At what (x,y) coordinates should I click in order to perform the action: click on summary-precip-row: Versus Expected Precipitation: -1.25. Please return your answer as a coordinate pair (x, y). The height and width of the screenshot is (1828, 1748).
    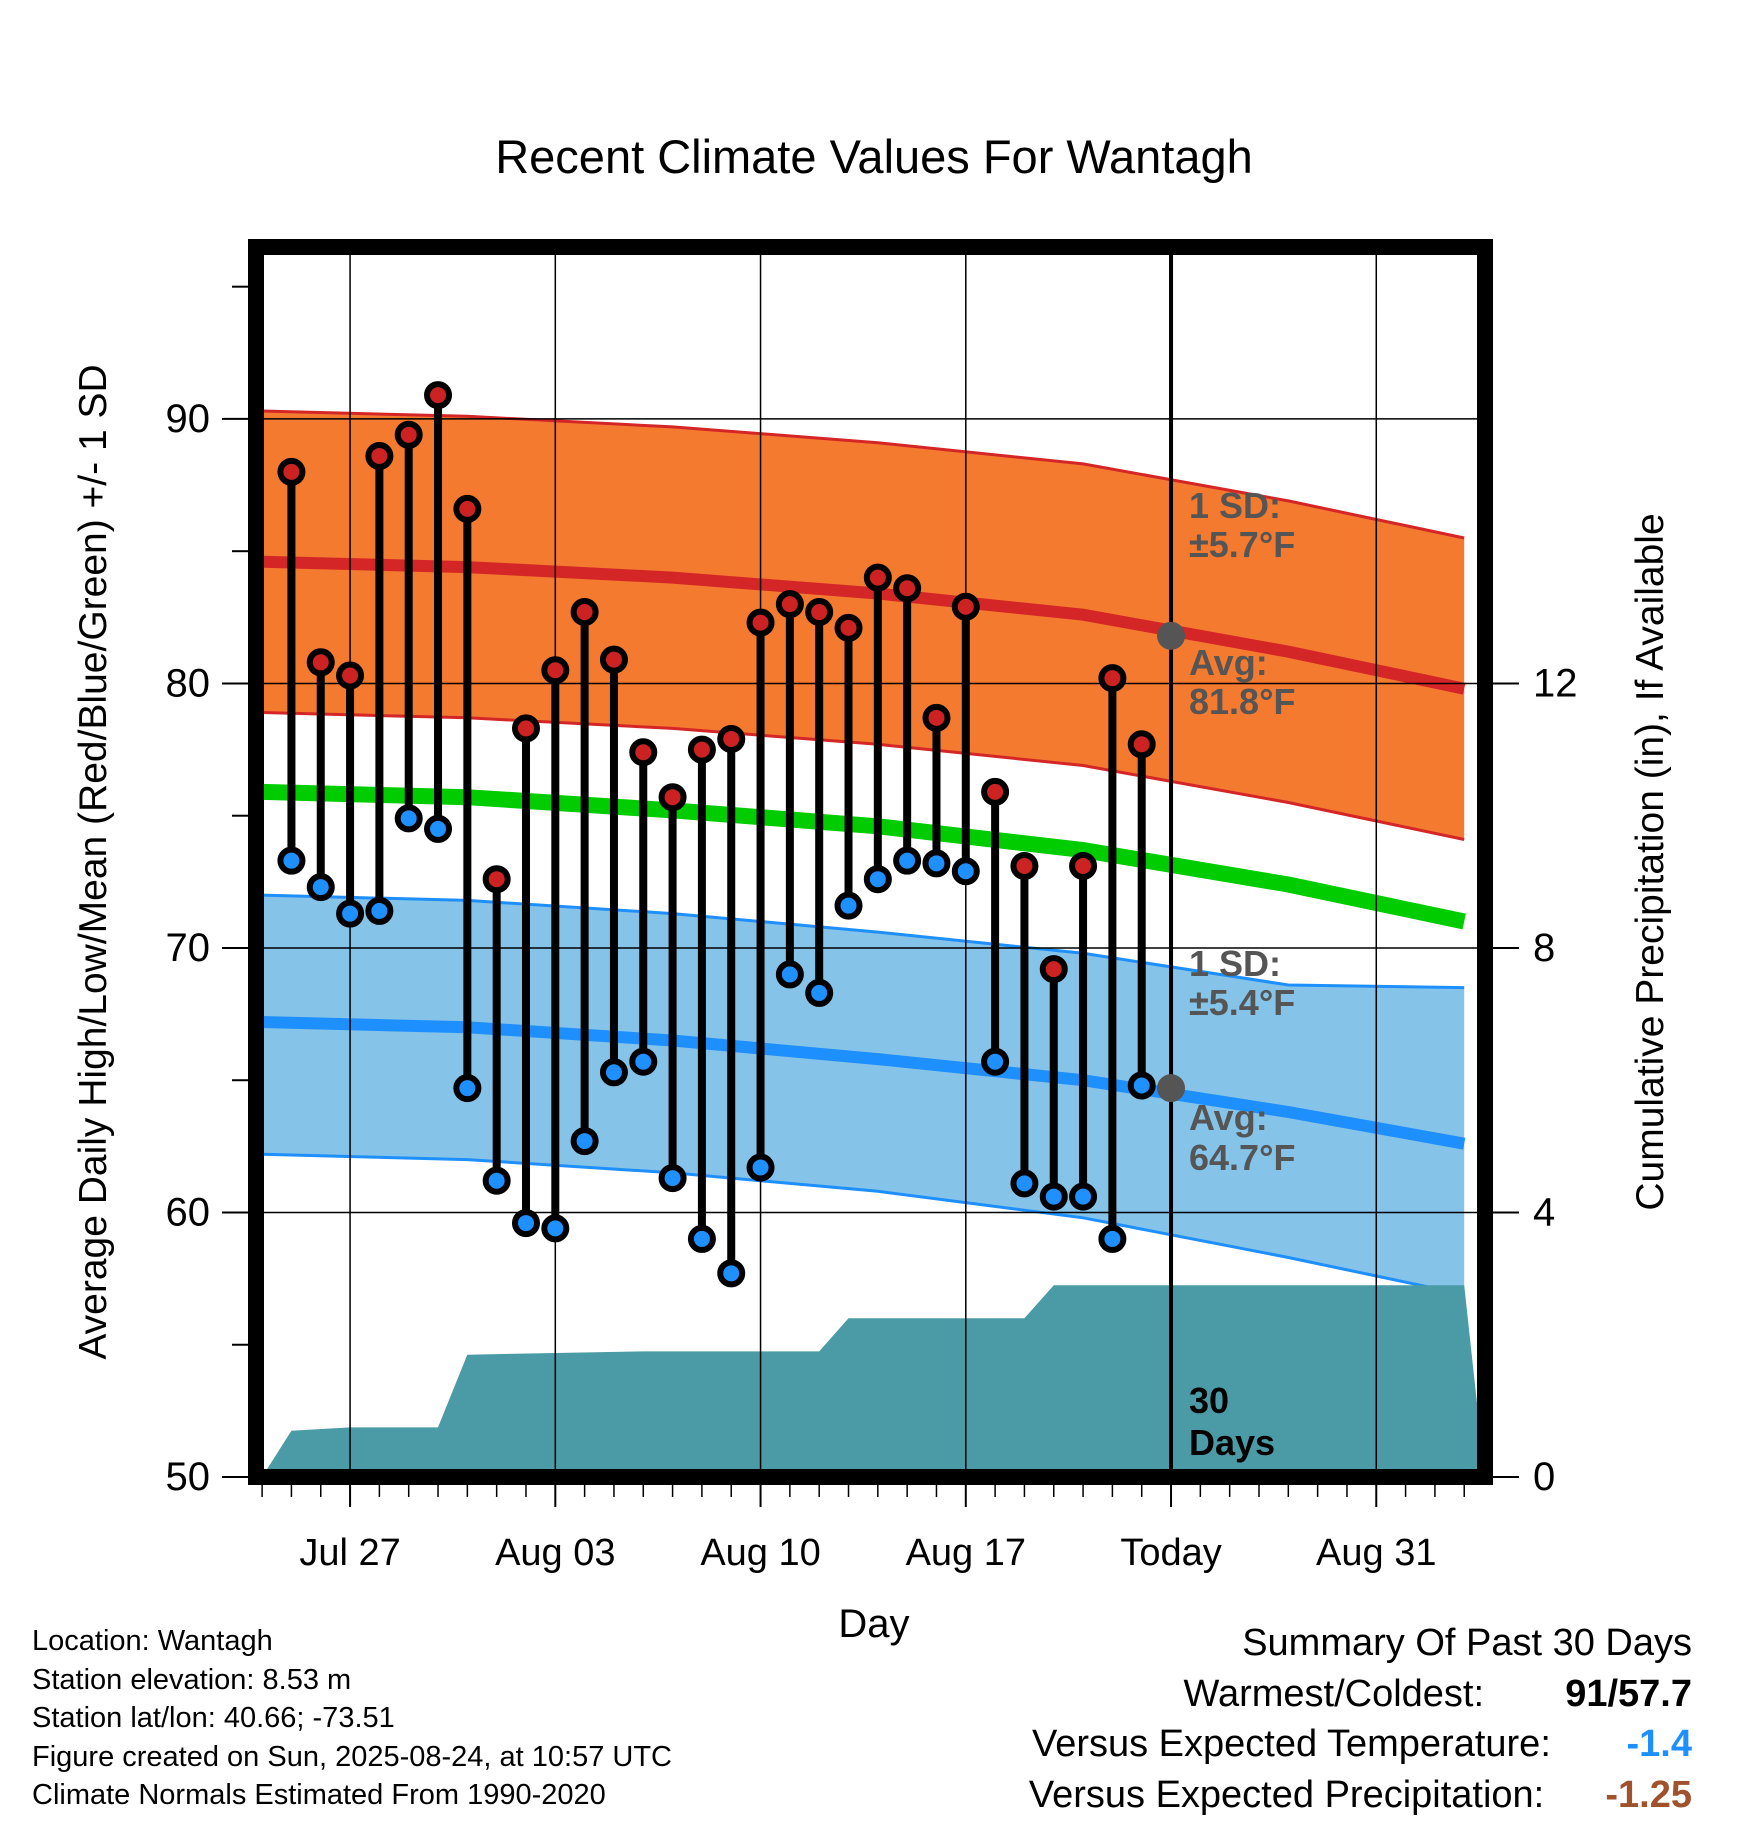
    Looking at the image, I should click on (1360, 1795).